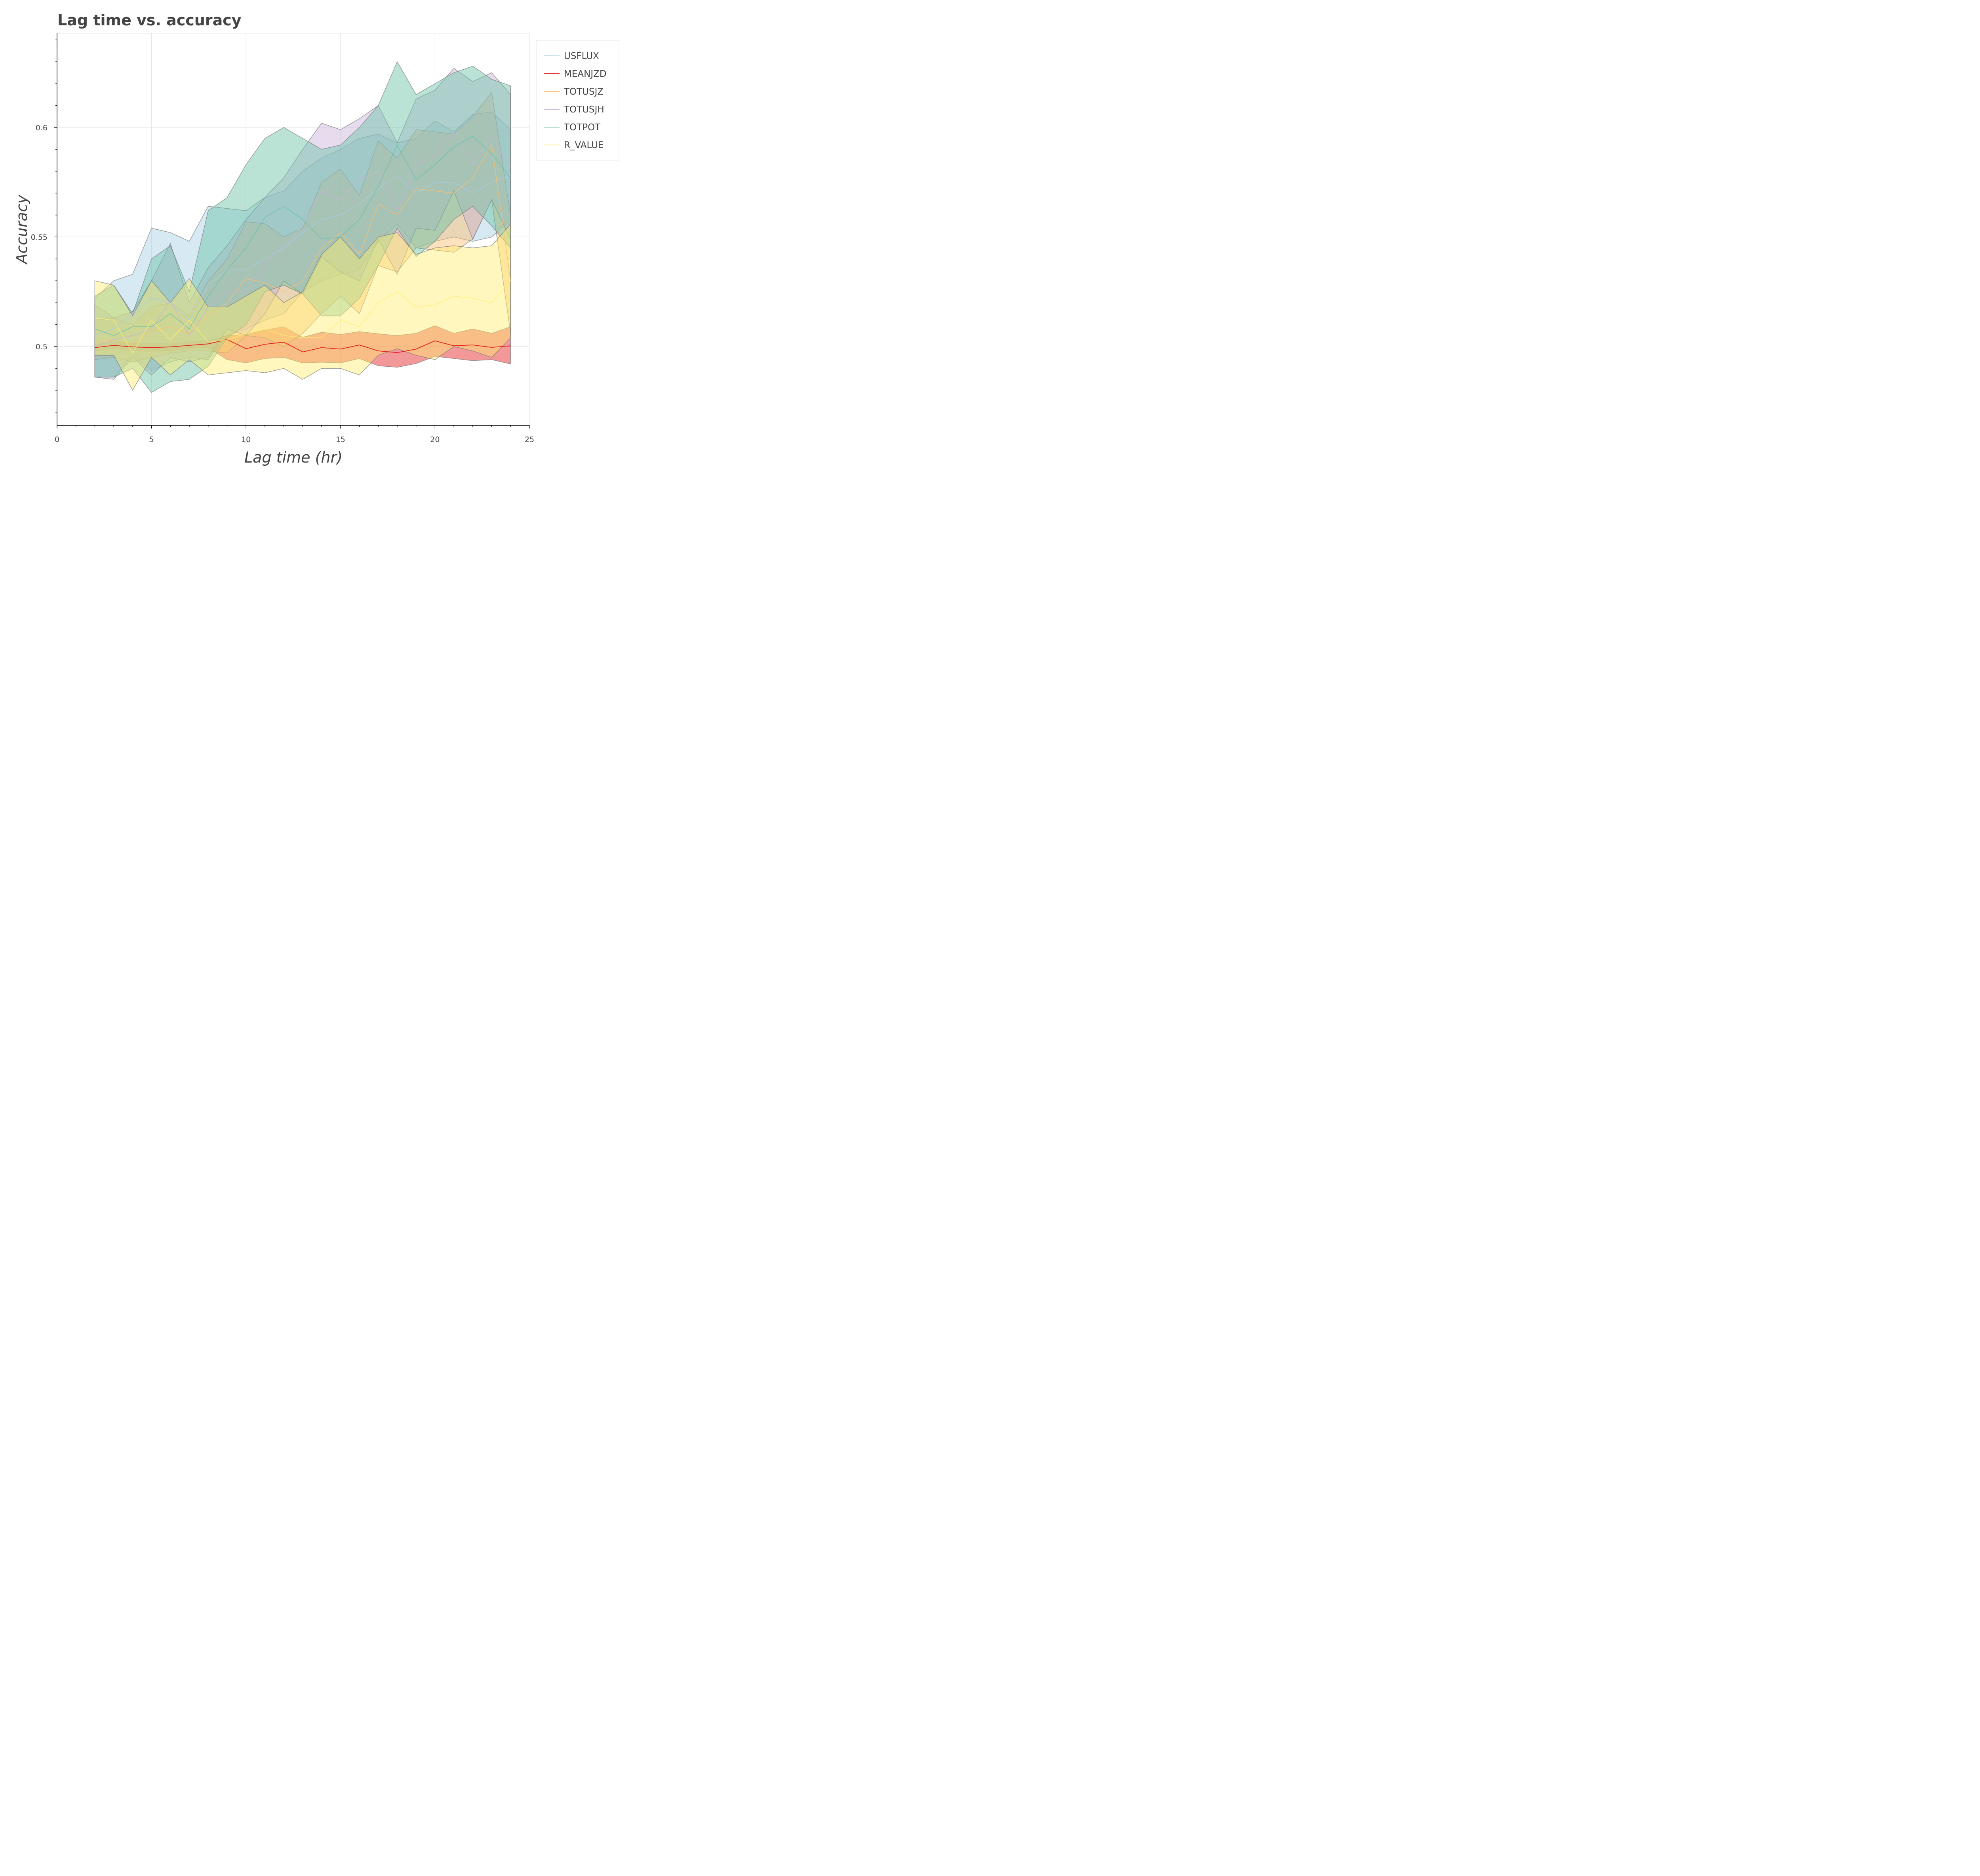 Image resolution: width=1980 pixels, height=1876 pixels. What do you see at coordinates (303, 317) in the screenshot?
I see `line-r_value` at bounding box center [303, 317].